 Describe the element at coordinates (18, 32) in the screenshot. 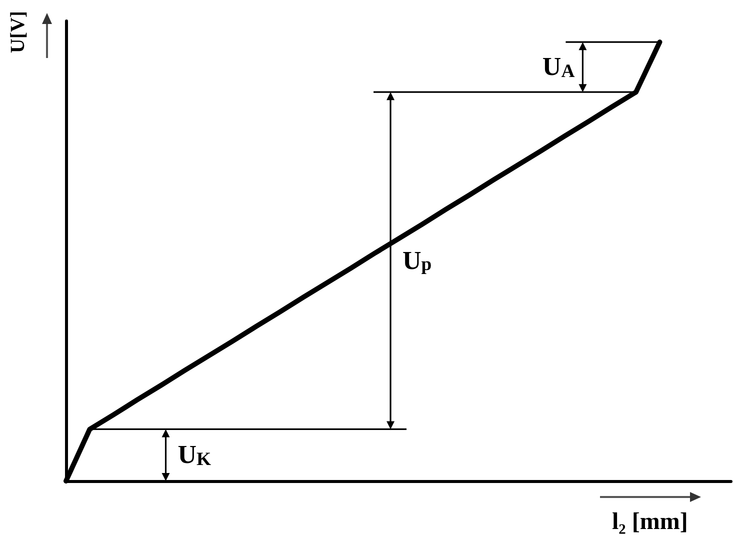

I see `y-axis-title: U[V]` at that location.